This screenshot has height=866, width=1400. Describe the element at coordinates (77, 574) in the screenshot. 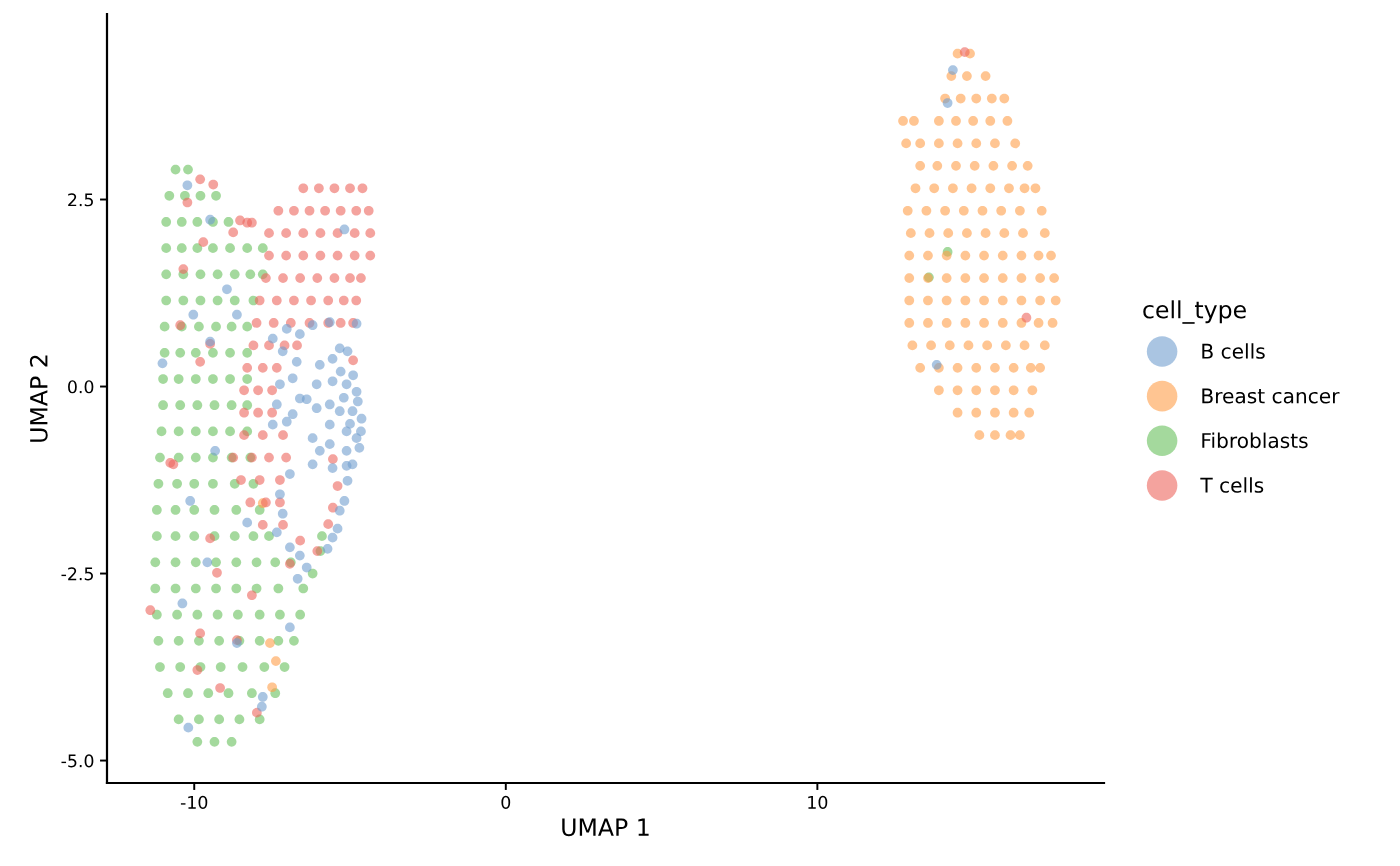

I see `y-tick-label: -2.5` at that location.